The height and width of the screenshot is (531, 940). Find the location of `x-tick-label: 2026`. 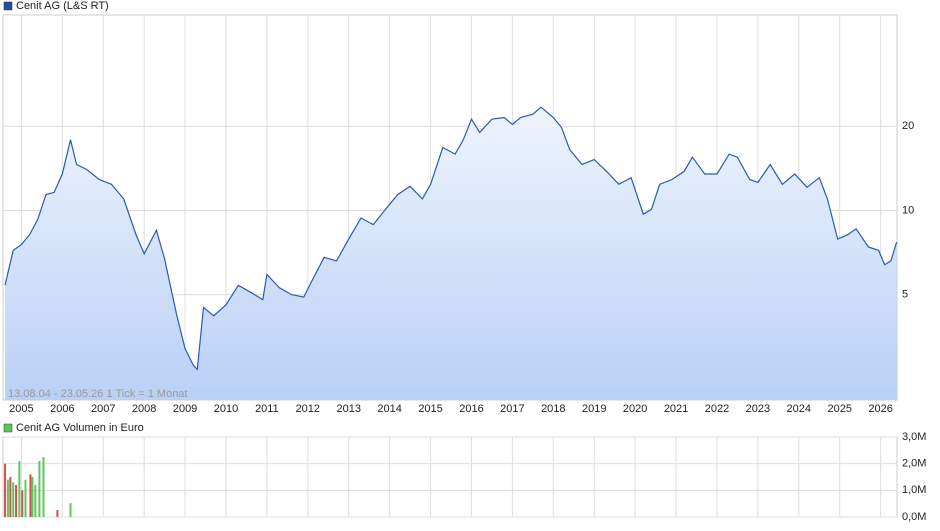

x-tick-label: 2026 is located at coordinates (880, 409).